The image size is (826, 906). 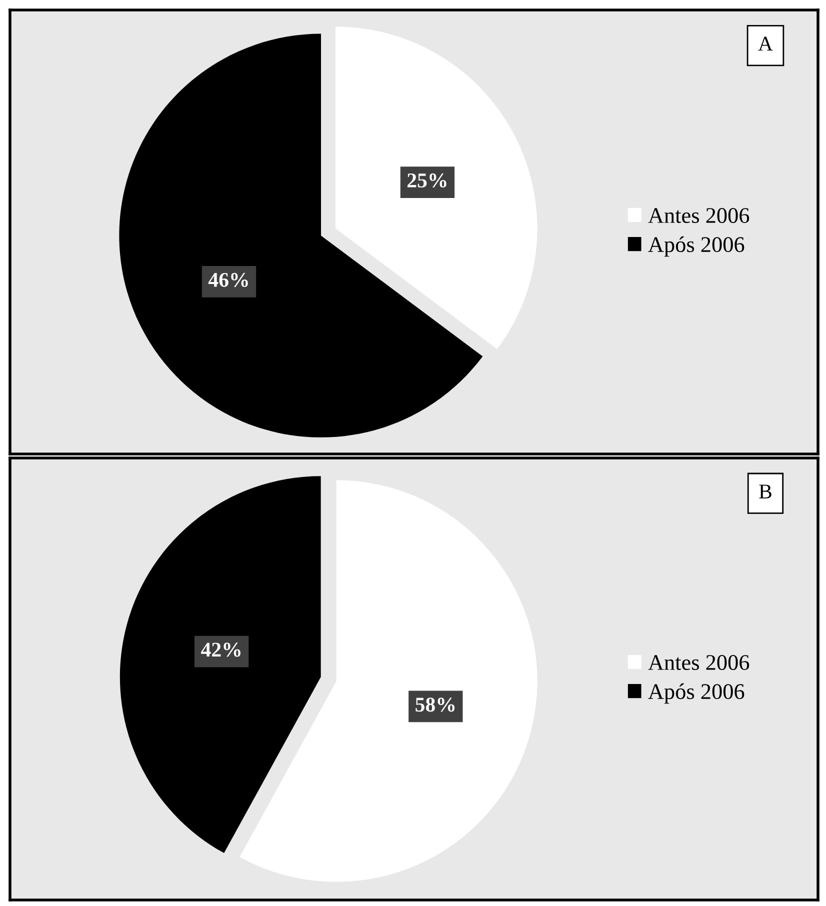 What do you see at coordinates (435, 705) in the screenshot?
I see `data-label: 58%` at bounding box center [435, 705].